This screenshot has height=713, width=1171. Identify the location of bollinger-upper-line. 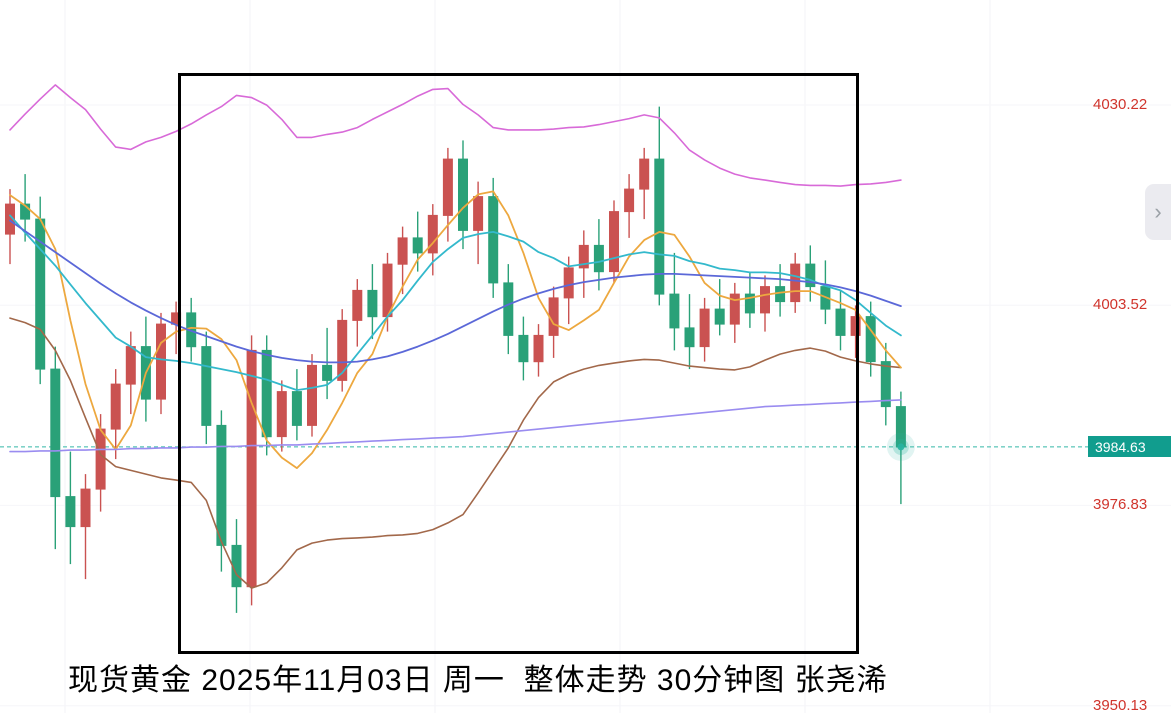
(455, 135).